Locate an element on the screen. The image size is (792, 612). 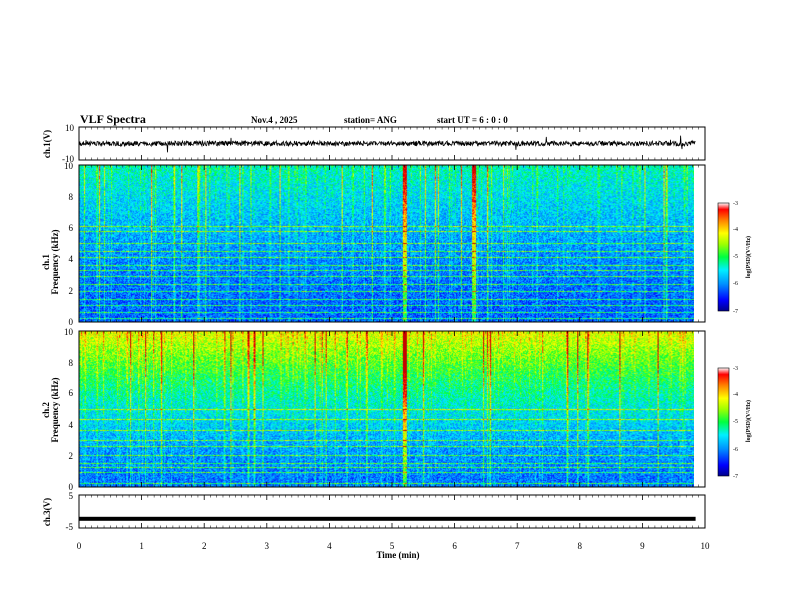
ch1-spec-ylabel-channel: ch.1 is located at coordinates (46, 262).